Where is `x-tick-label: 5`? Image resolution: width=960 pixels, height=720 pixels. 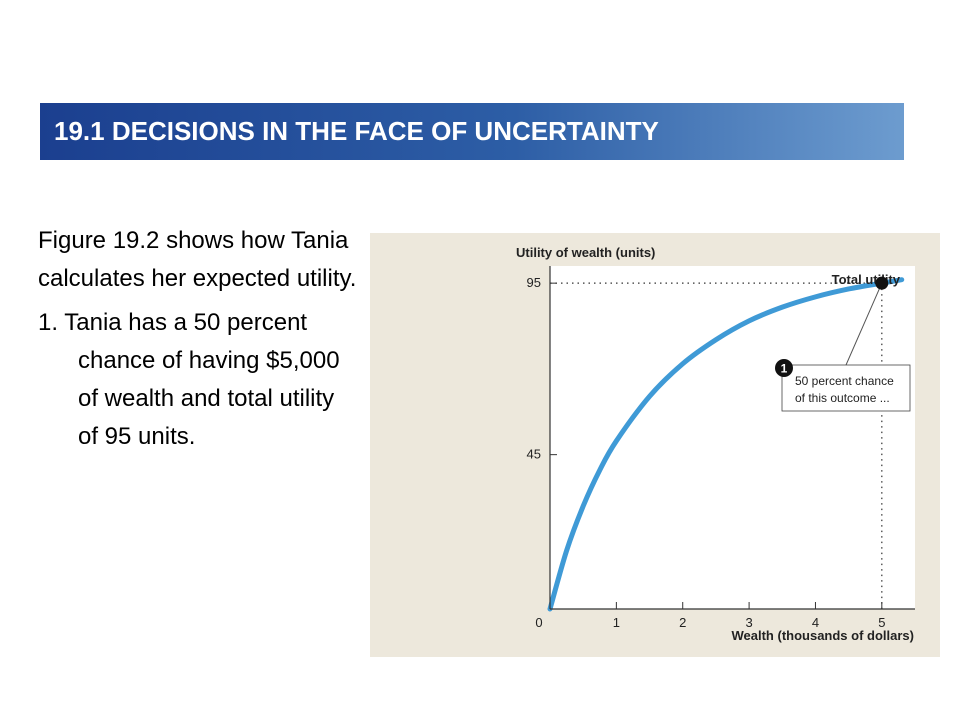
x-tick-label: 5 is located at coordinates (881, 622).